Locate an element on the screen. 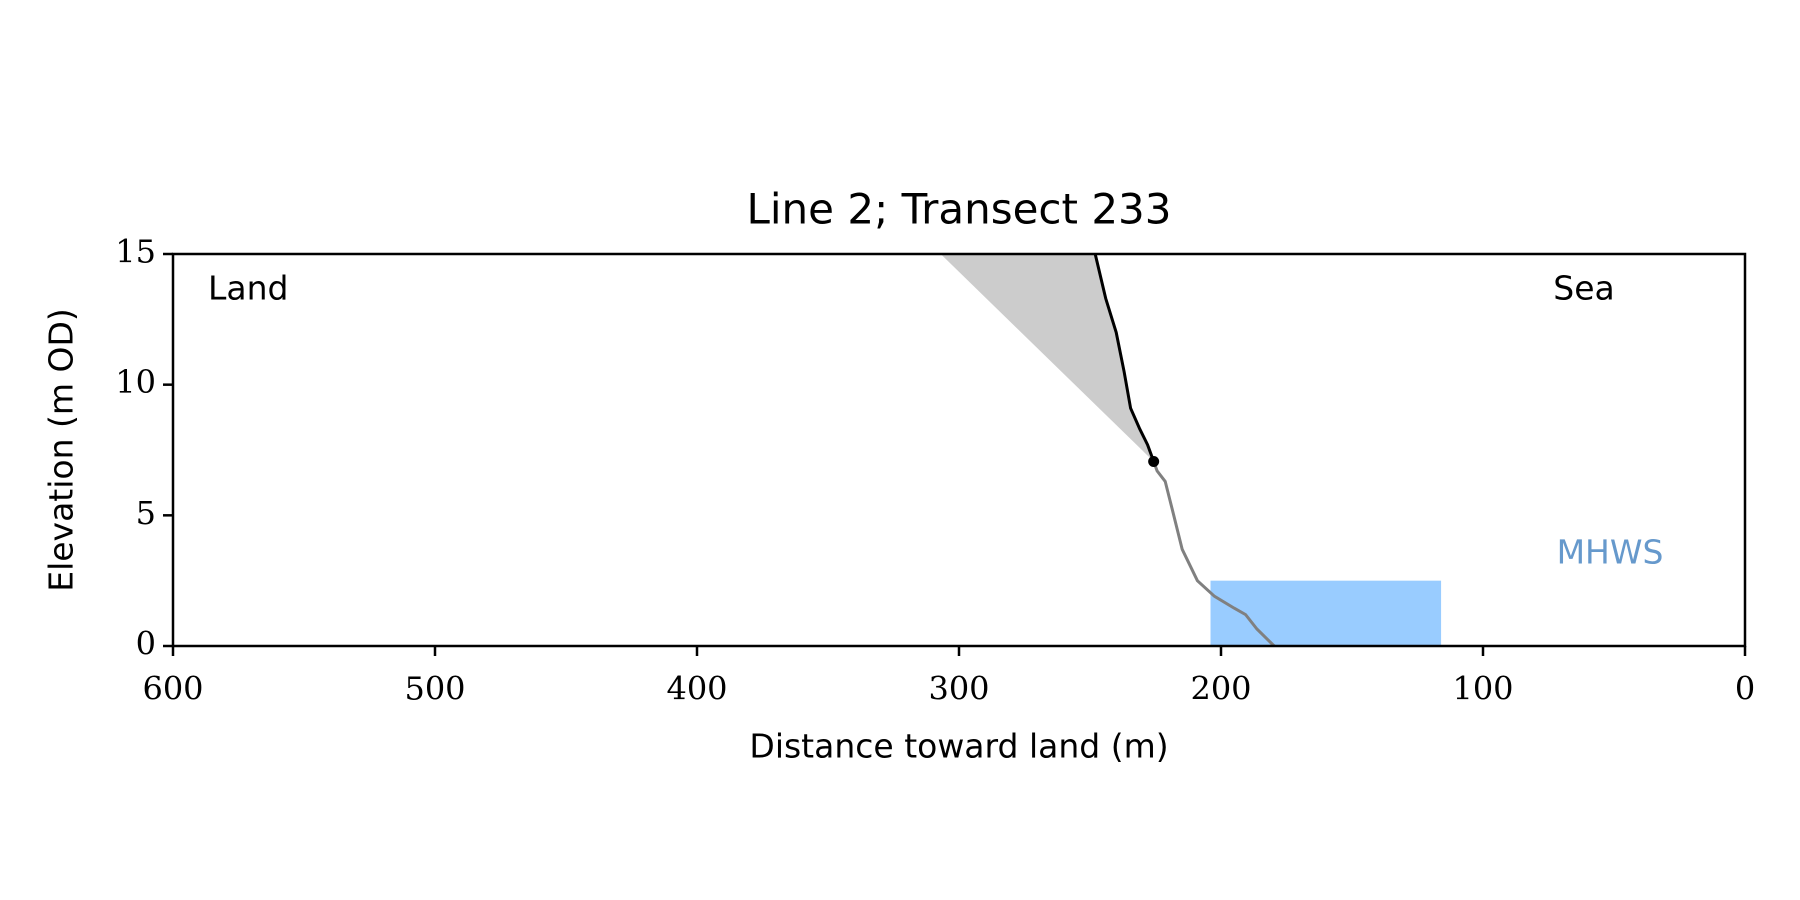 The height and width of the screenshot is (900, 1800). mhws-band is located at coordinates (1326, 613).